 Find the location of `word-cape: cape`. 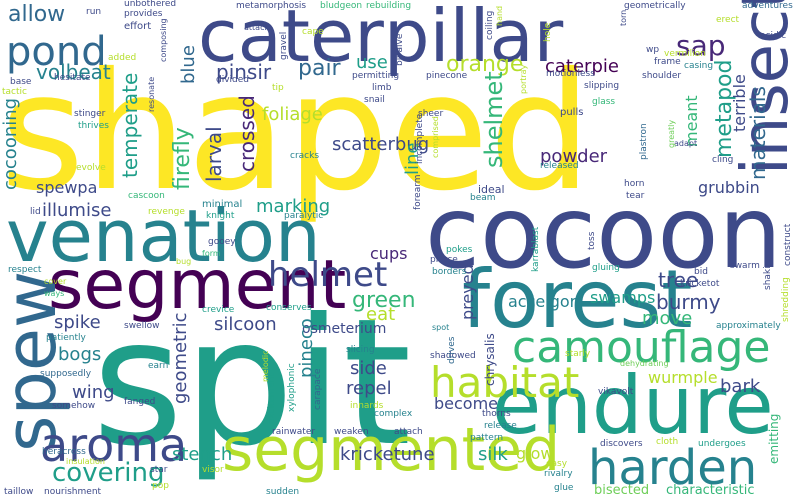

word-cape: cape is located at coordinates (313, 32).